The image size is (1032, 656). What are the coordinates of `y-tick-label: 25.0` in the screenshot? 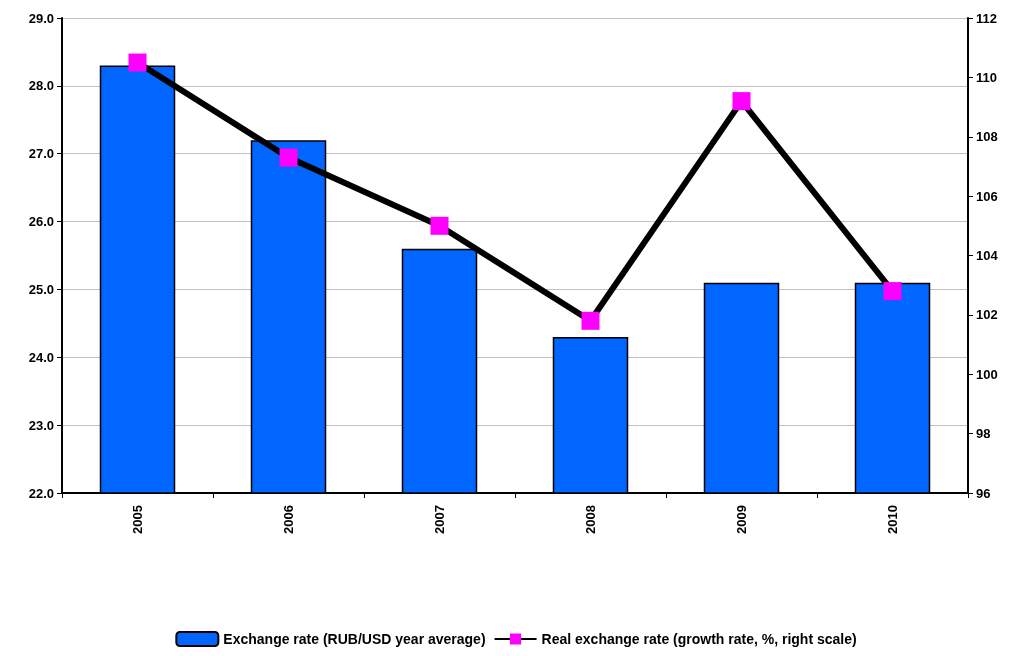 It's located at (41, 289).